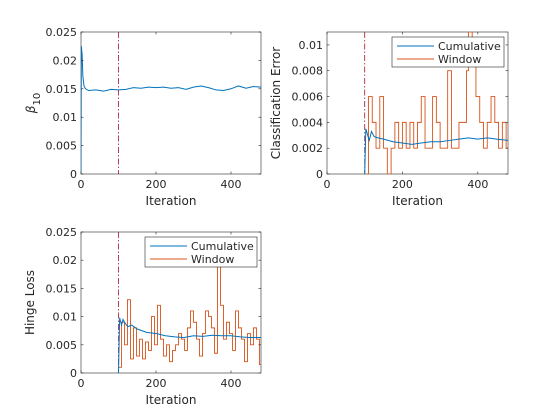 Image resolution: width=560 pixels, height=420 pixels. Describe the element at coordinates (308, 71) in the screenshot. I see `y-tick-label: 0.008` at that location.